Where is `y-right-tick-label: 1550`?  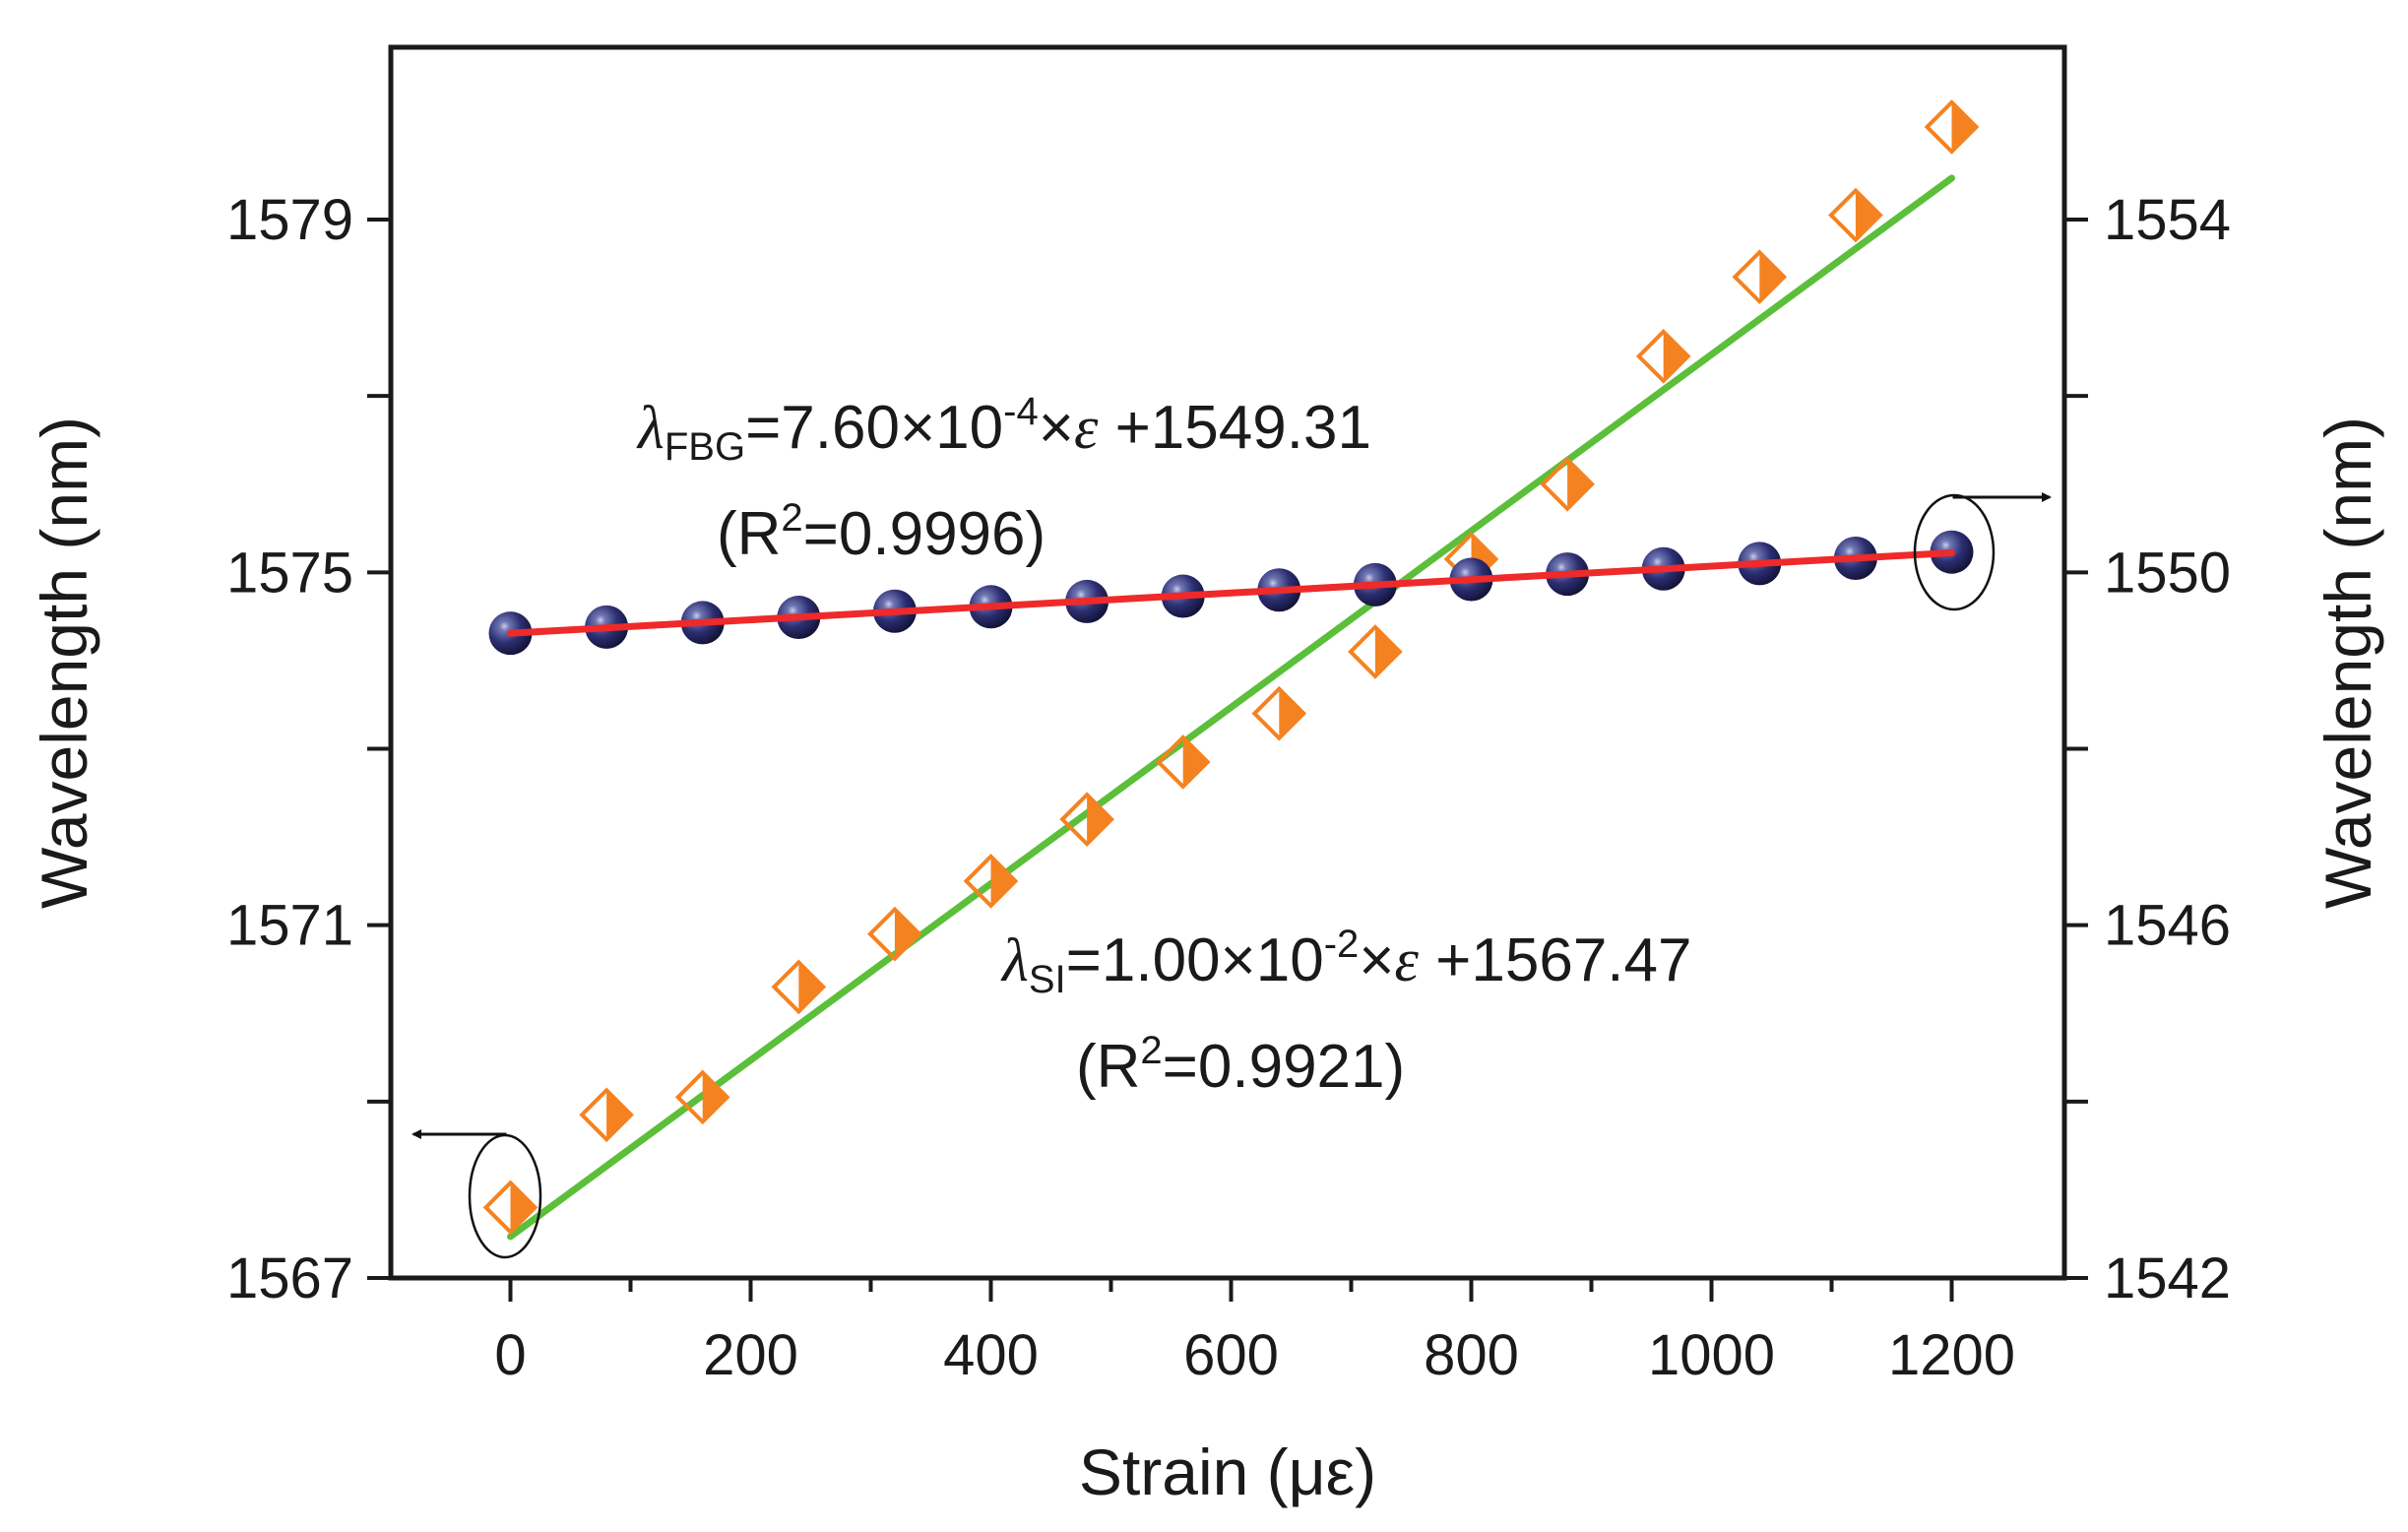
y-right-tick-label: 1550 is located at coordinates (2167, 573).